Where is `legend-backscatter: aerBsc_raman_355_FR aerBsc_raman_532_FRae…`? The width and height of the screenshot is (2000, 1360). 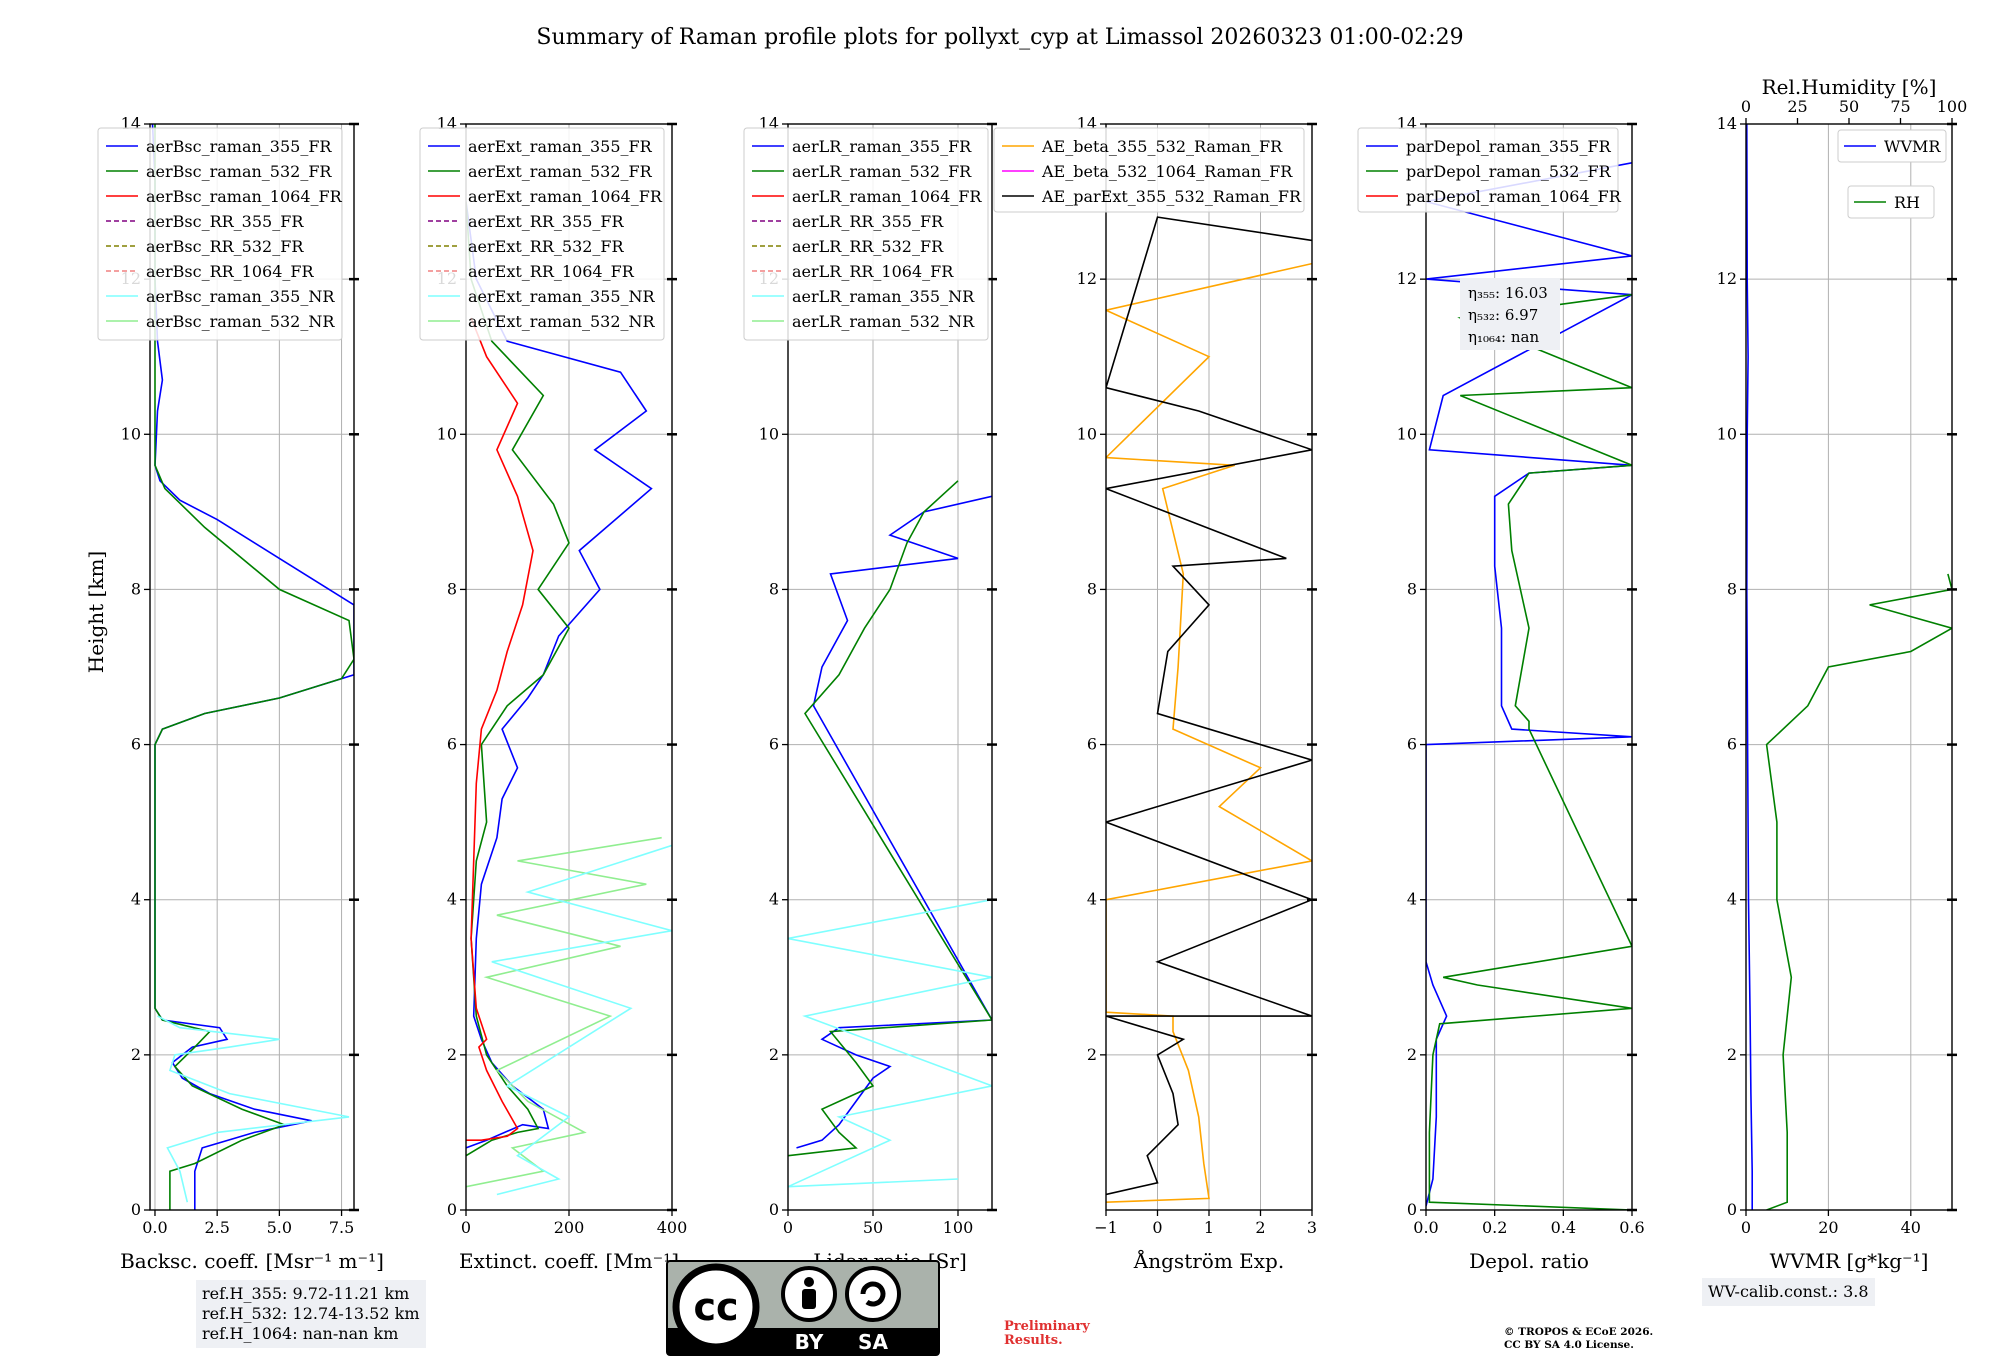
legend-backscatter: aerBsc_raman_355_FR aerBsc_raman_532_FRae… is located at coordinates (220, 234).